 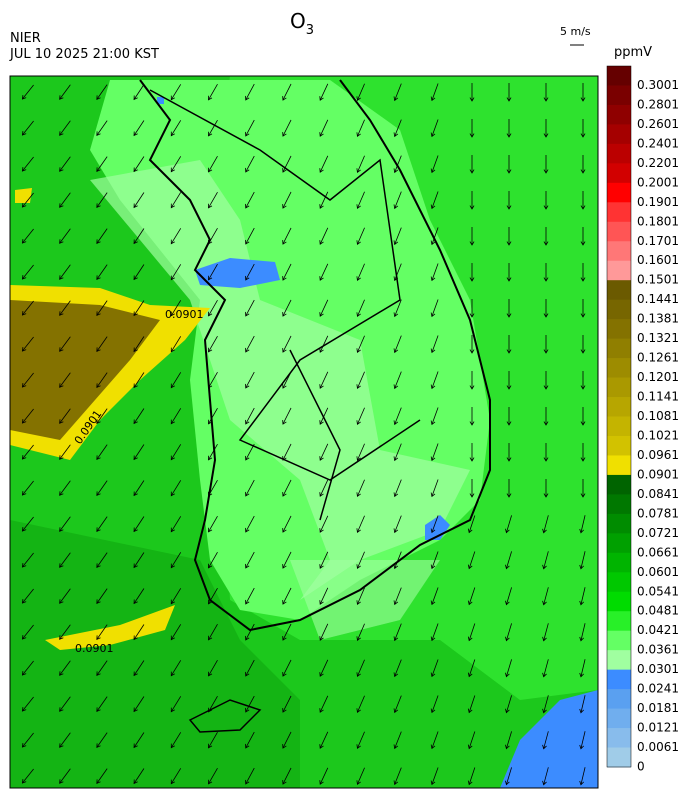 What do you see at coordinates (658, 143) in the screenshot?
I see `colorbar-label: 0.2401` at bounding box center [658, 143].